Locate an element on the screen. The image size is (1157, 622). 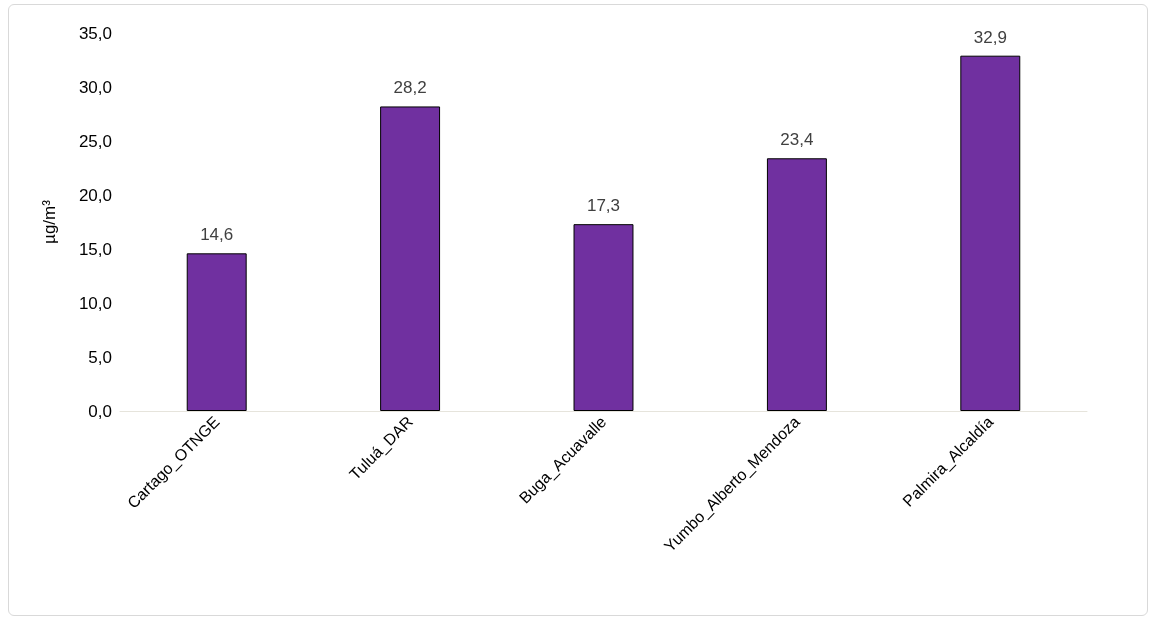
y-tick-label: 30,0 is located at coordinates (95, 87).